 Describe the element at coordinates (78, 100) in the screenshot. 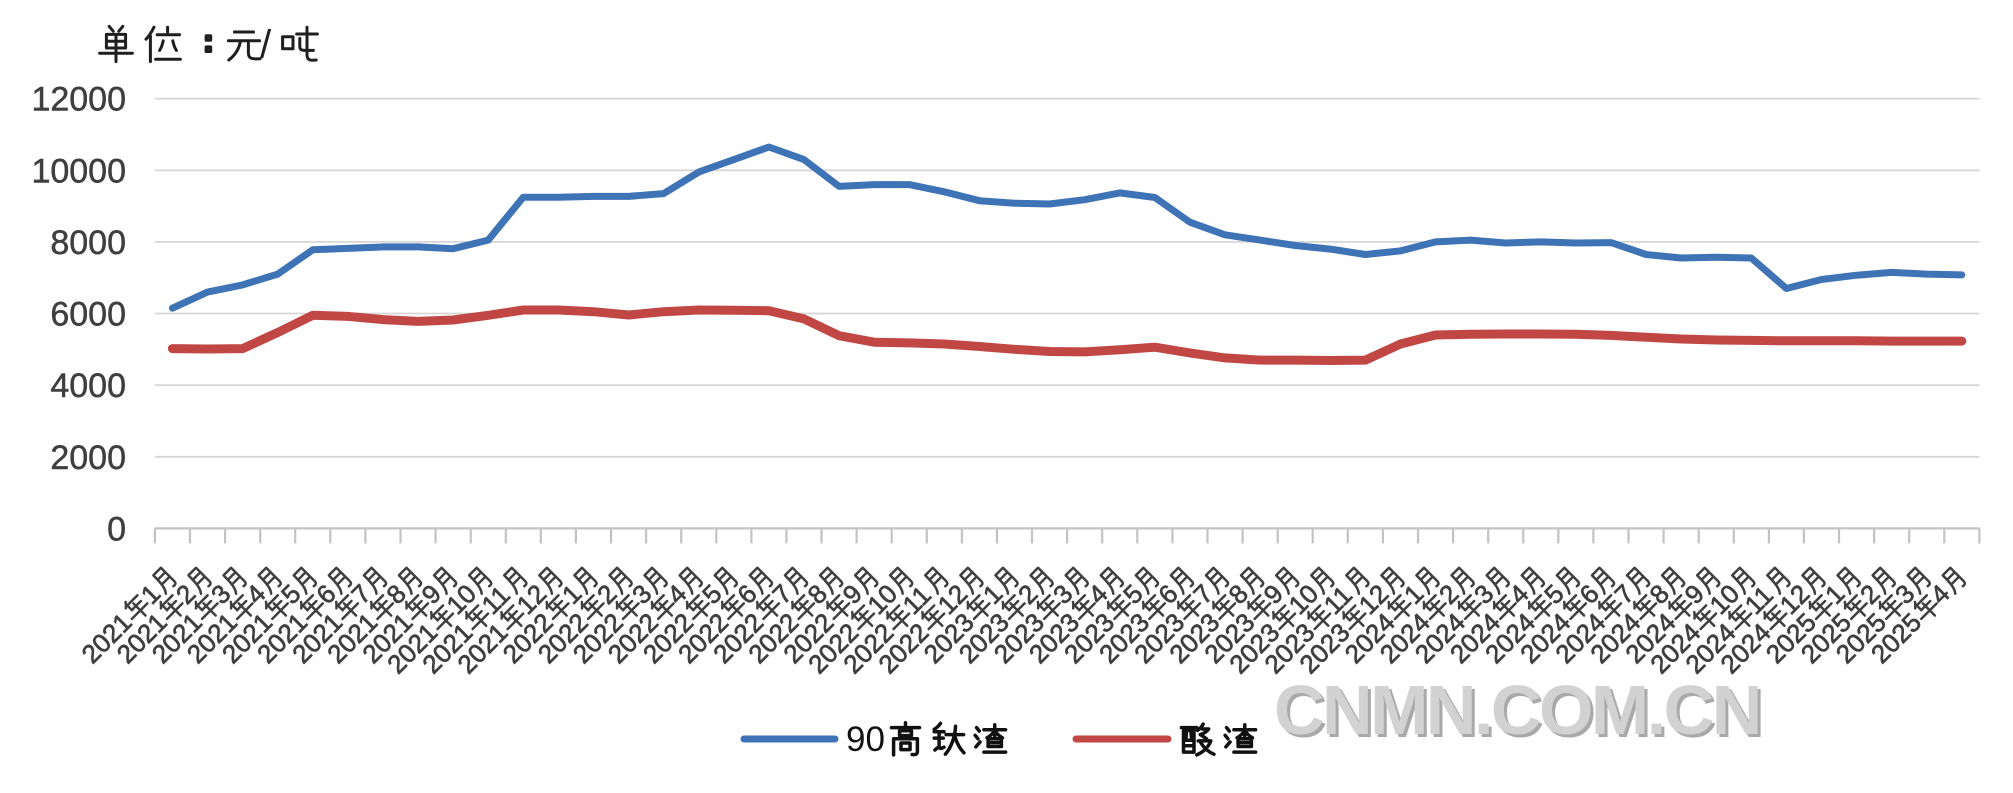

I see `svg-text: 12000` at that location.